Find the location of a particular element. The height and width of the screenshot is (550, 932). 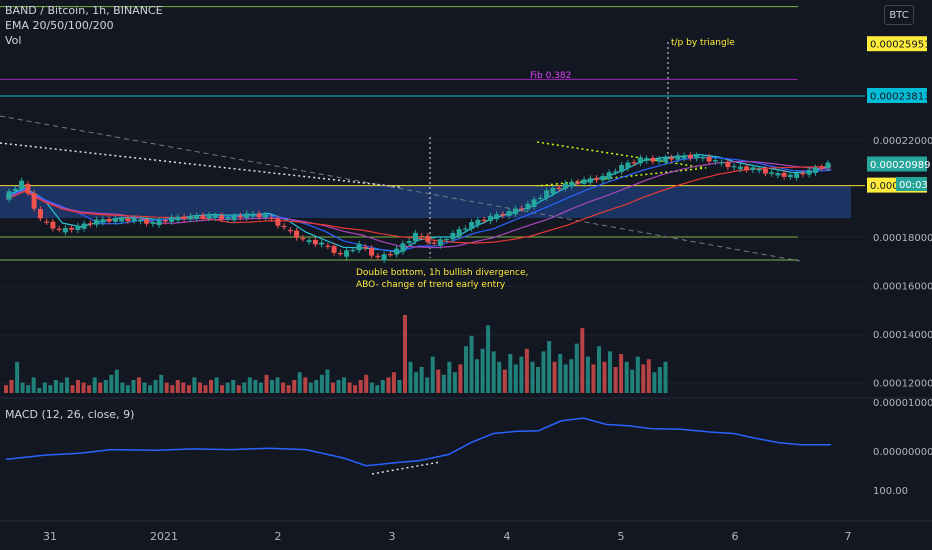

note-line-2: ABO- change of trend early entry is located at coordinates (431, 285).